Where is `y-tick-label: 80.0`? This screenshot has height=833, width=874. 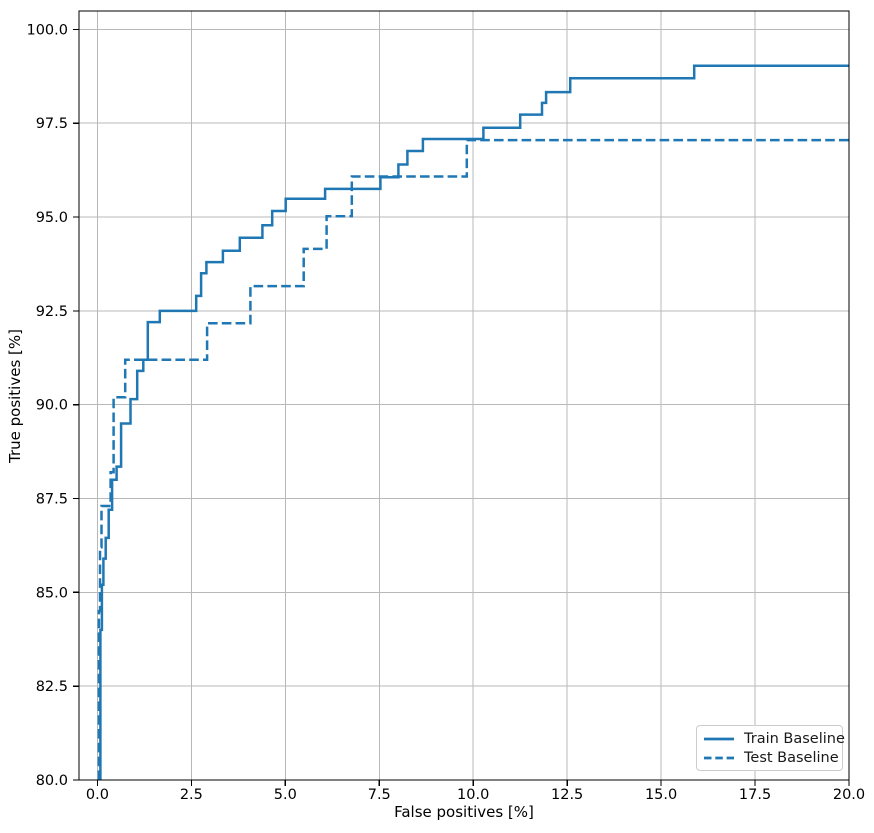 y-tick-label: 80.0 is located at coordinates (52, 781).